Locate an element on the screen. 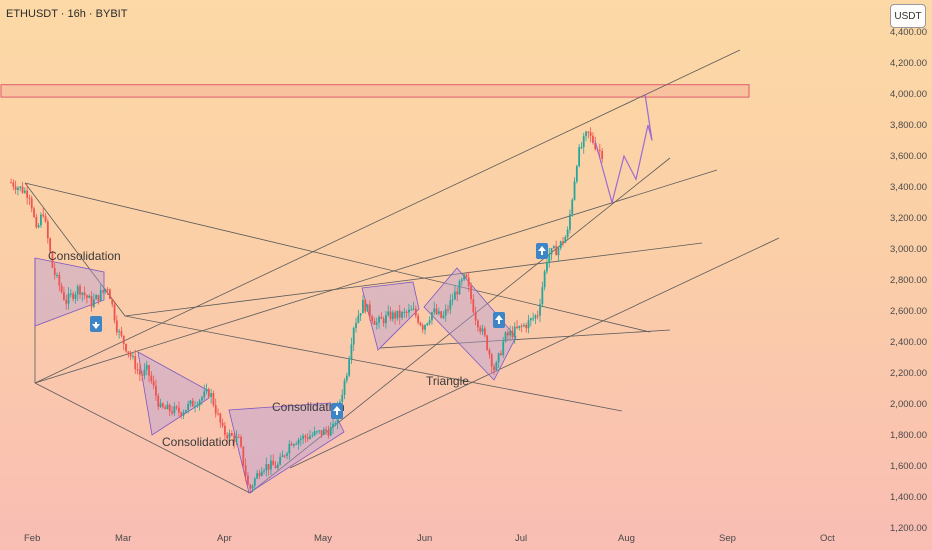 The image size is (932, 550). currency-unit-button: USDT is located at coordinates (908, 16).